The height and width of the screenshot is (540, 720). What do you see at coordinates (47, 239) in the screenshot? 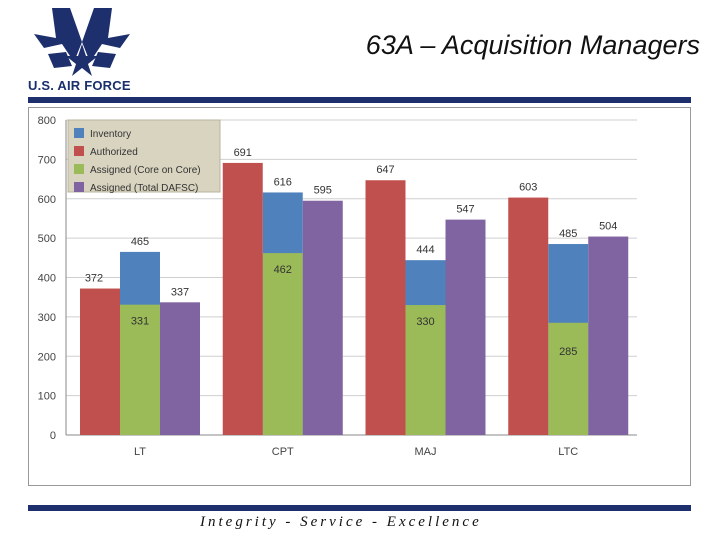
I see `y-tick-label: 500` at bounding box center [47, 239].